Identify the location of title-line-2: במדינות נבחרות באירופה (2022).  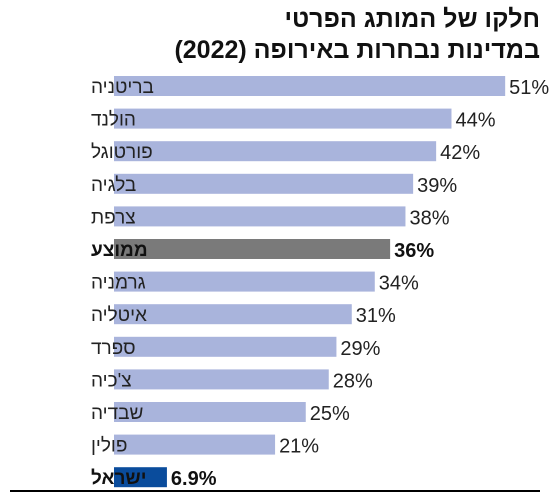
(357, 50).